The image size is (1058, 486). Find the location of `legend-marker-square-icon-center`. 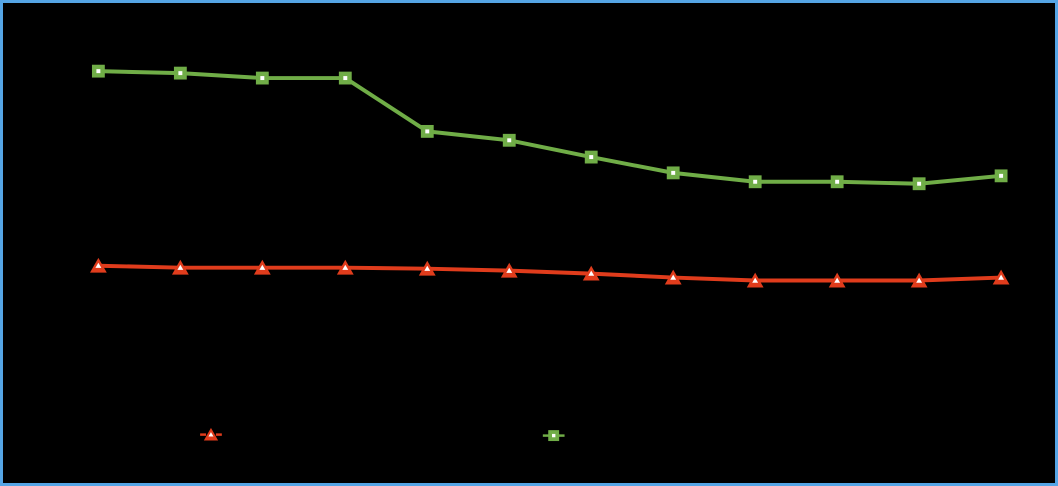

legend-marker-square-icon-center is located at coordinates (554, 435).